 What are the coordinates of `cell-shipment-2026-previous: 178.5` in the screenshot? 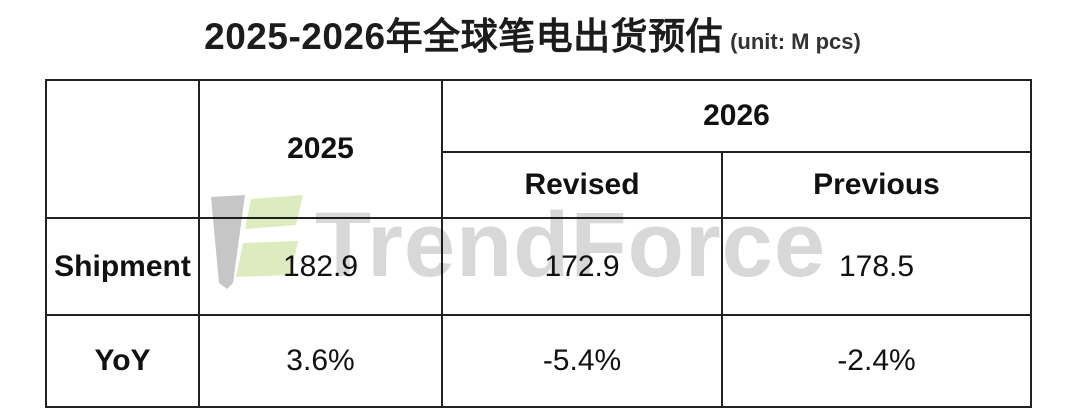 It's located at (876, 266).